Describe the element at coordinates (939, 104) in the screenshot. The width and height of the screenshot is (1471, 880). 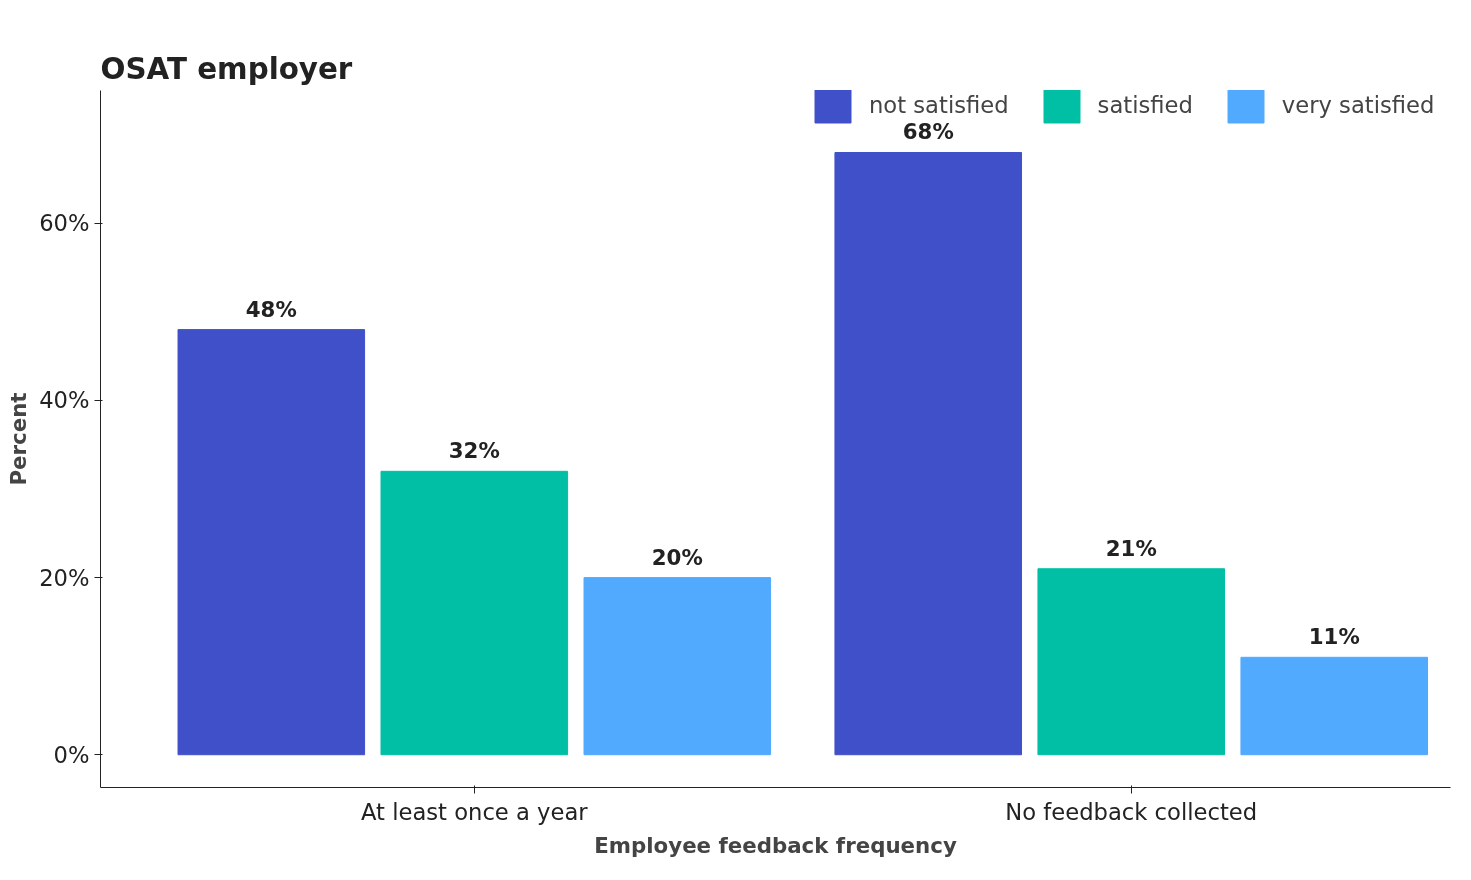
I see `legend-label: not satisfied` at that location.